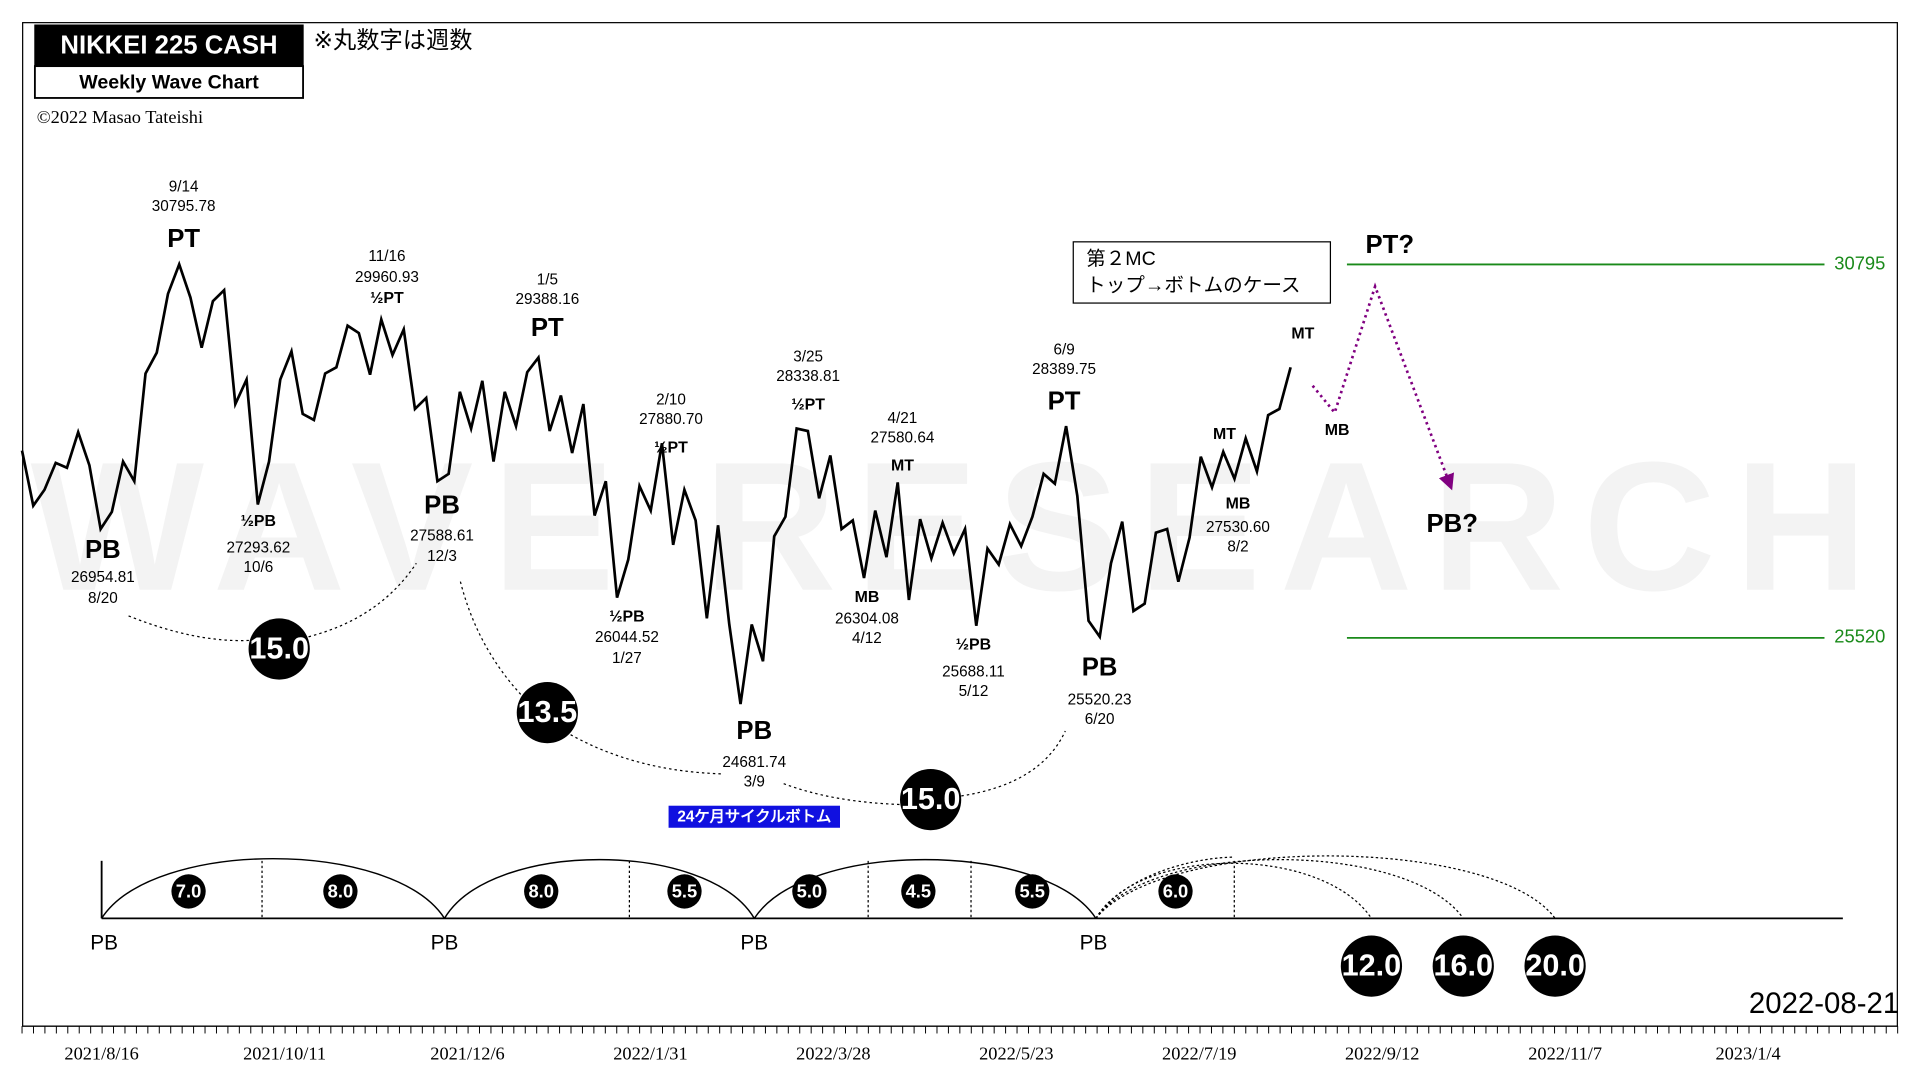  Describe the element at coordinates (548, 712) in the screenshot. I see `count-label: 13.5` at that location.